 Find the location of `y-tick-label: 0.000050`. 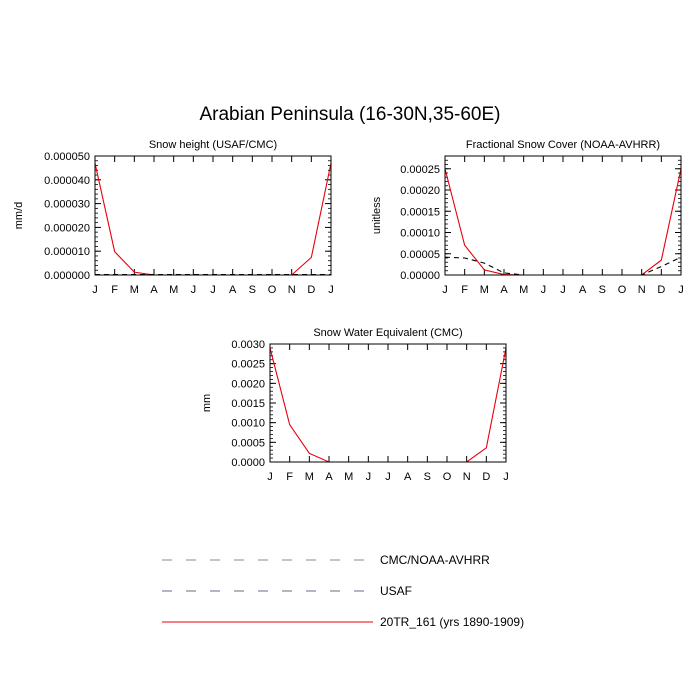

y-tick-label: 0.000050 is located at coordinates (67, 157).